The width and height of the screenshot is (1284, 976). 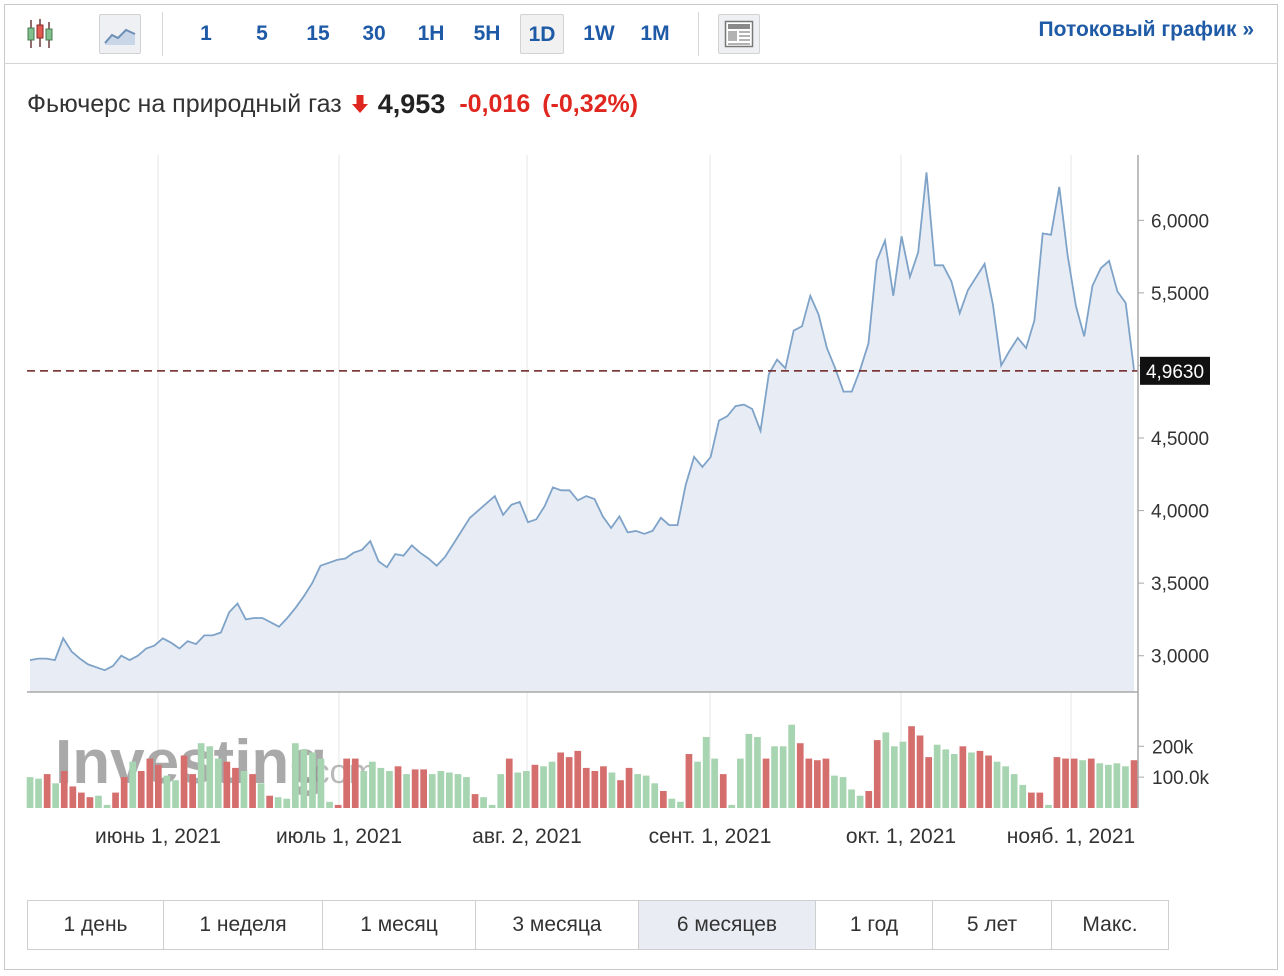 I want to click on price-change: -0,016, so click(x=495, y=103).